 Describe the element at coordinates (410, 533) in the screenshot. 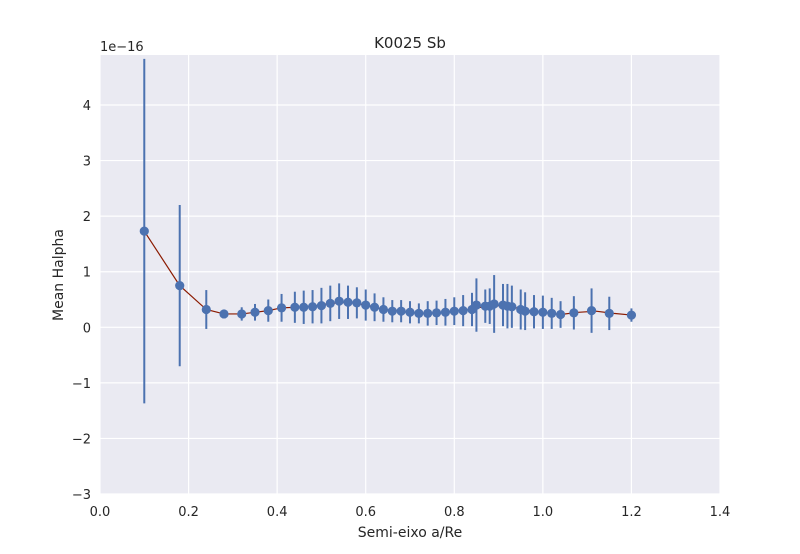

I see `x-axis-label: Semi-eixo a/Re` at that location.